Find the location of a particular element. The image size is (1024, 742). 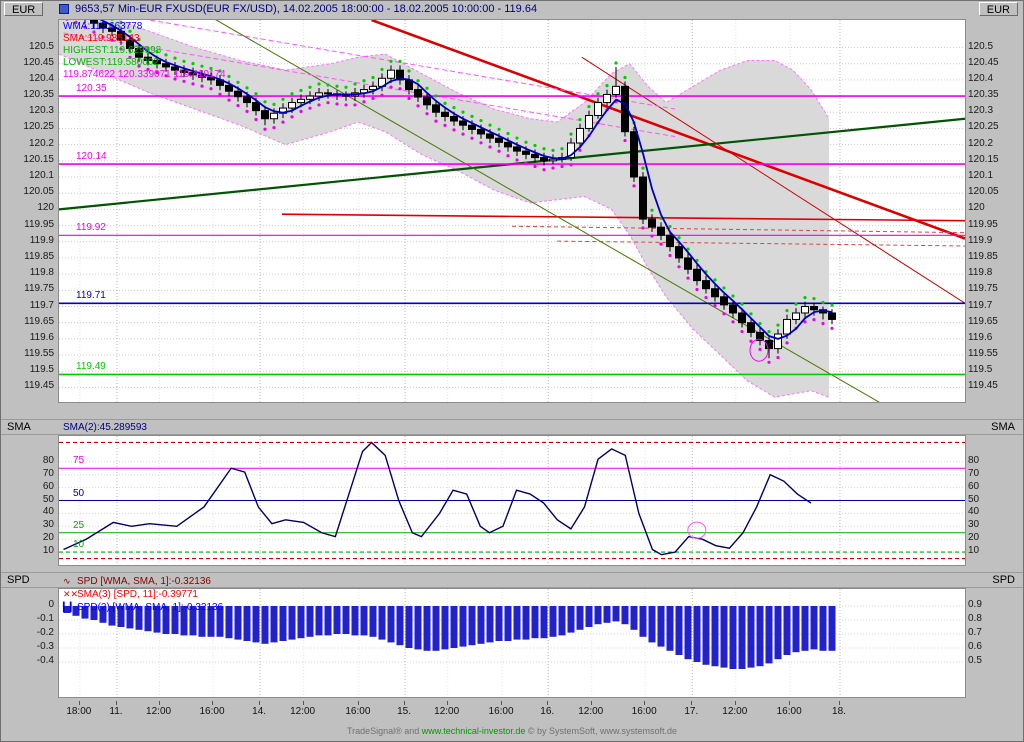

price-axis-label: 119.9 is located at coordinates (980, 240).